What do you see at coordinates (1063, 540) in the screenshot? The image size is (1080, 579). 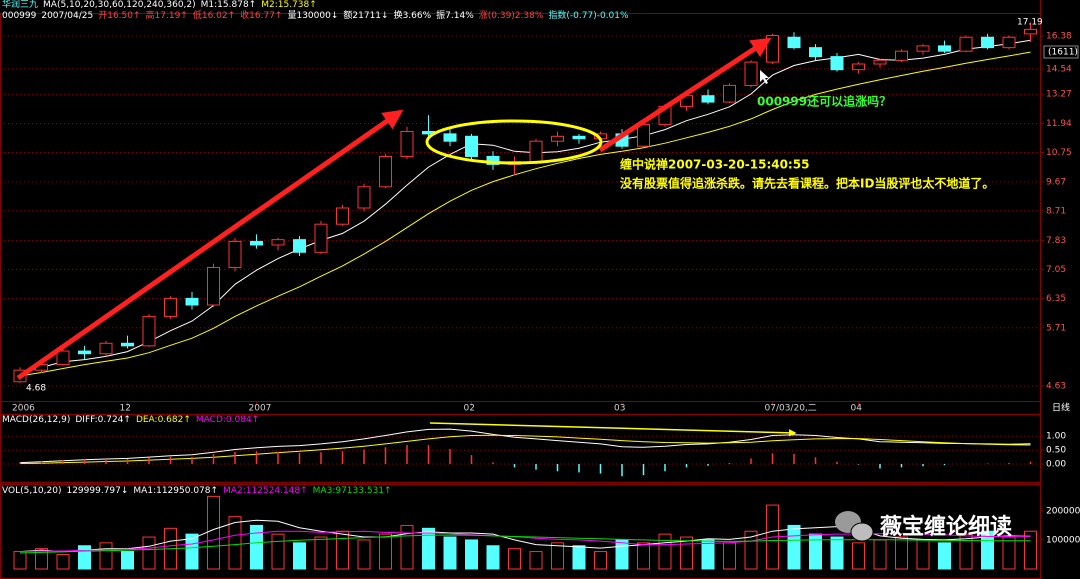 I see `y-tick-label: 100000` at bounding box center [1063, 540].